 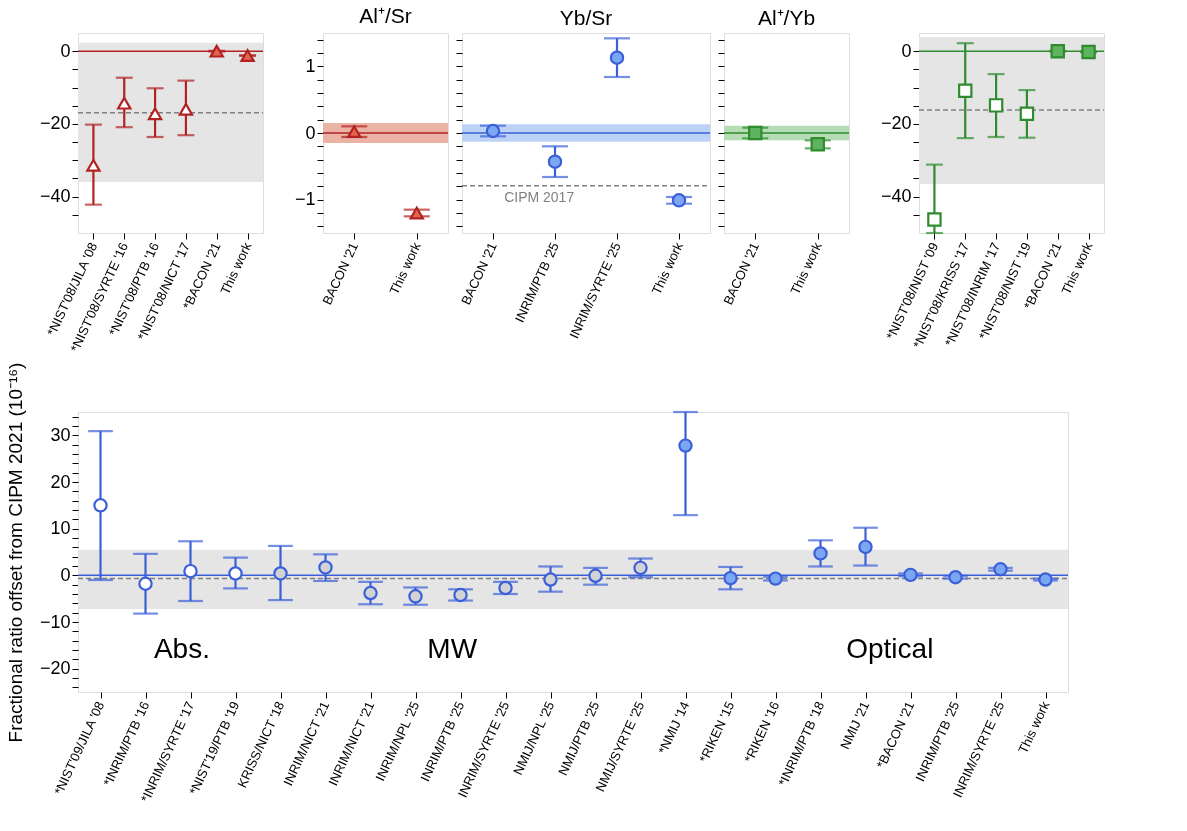 What do you see at coordinates (674, 728) in the screenshot?
I see `x-tick-label: *NMIJ '14` at bounding box center [674, 728].